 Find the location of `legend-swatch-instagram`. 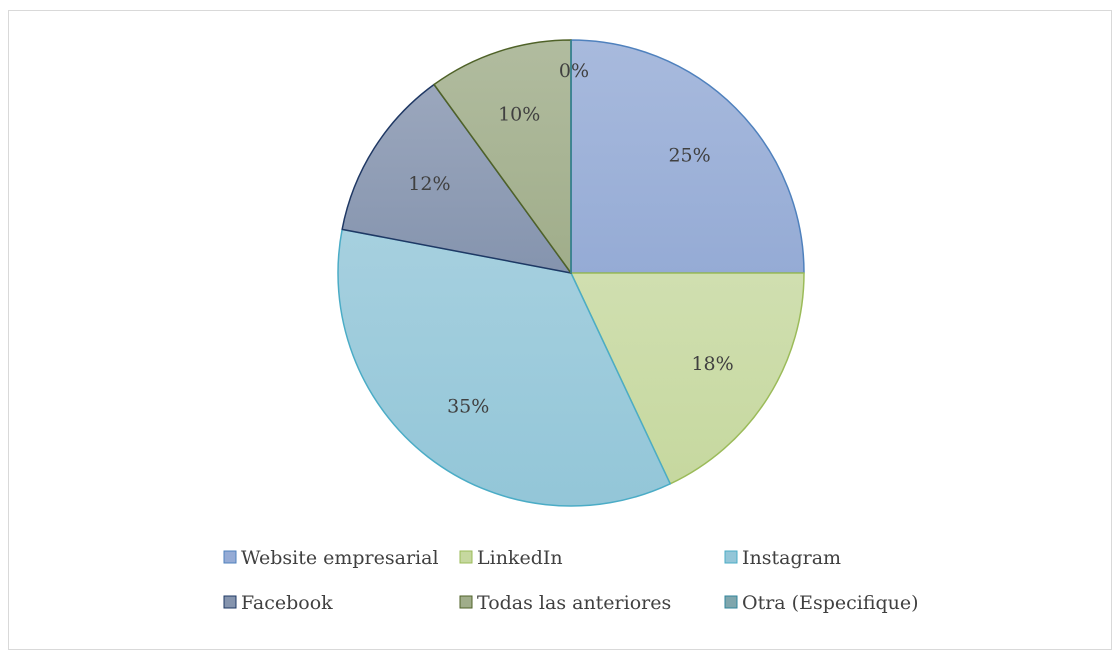

legend-swatch-instagram is located at coordinates (731, 557).